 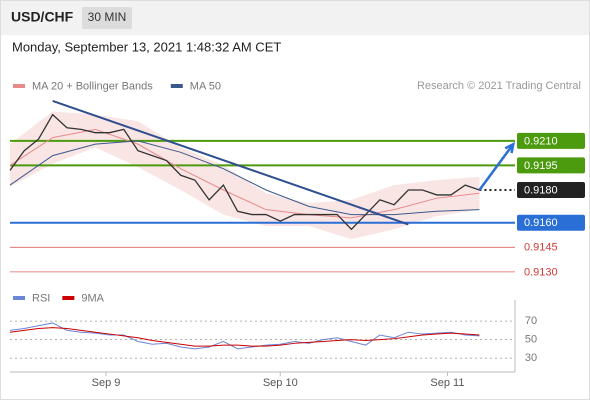 I want to click on forecast-arrow, so click(x=496, y=167).